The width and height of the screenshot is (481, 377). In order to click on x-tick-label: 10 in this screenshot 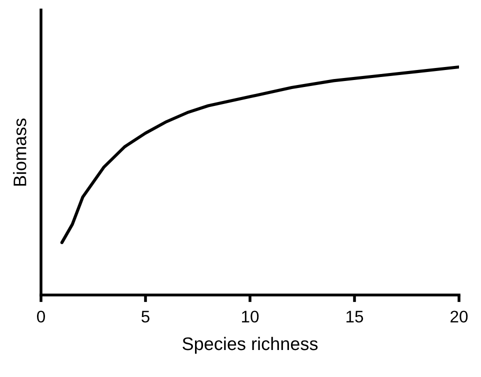, I will do `click(250, 316)`.